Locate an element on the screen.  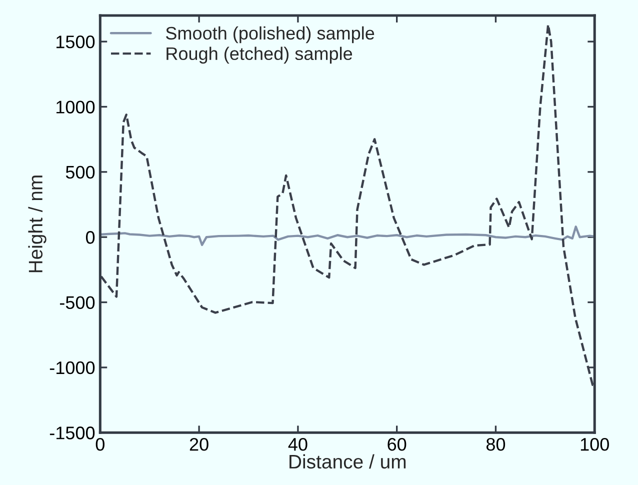
x-tick-label: 60 is located at coordinates (397, 444).